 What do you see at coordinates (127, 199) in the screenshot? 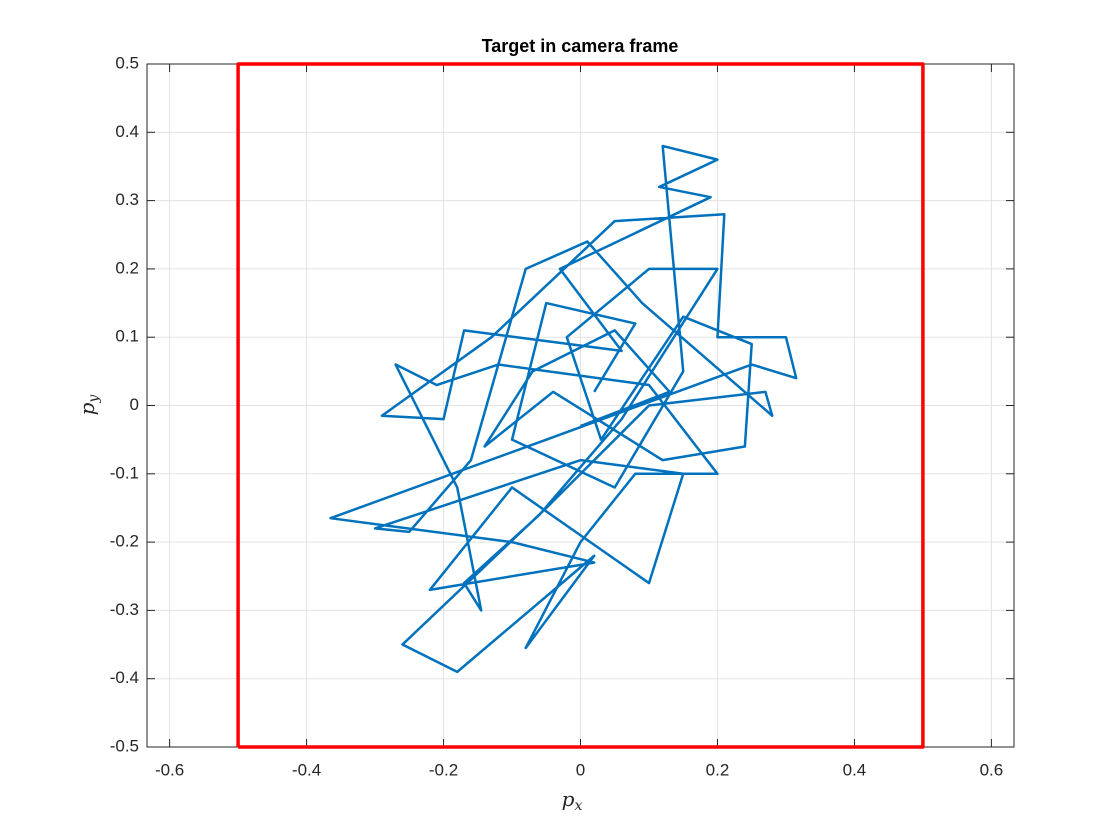
I see `y-tick-label: 0.3` at bounding box center [127, 199].